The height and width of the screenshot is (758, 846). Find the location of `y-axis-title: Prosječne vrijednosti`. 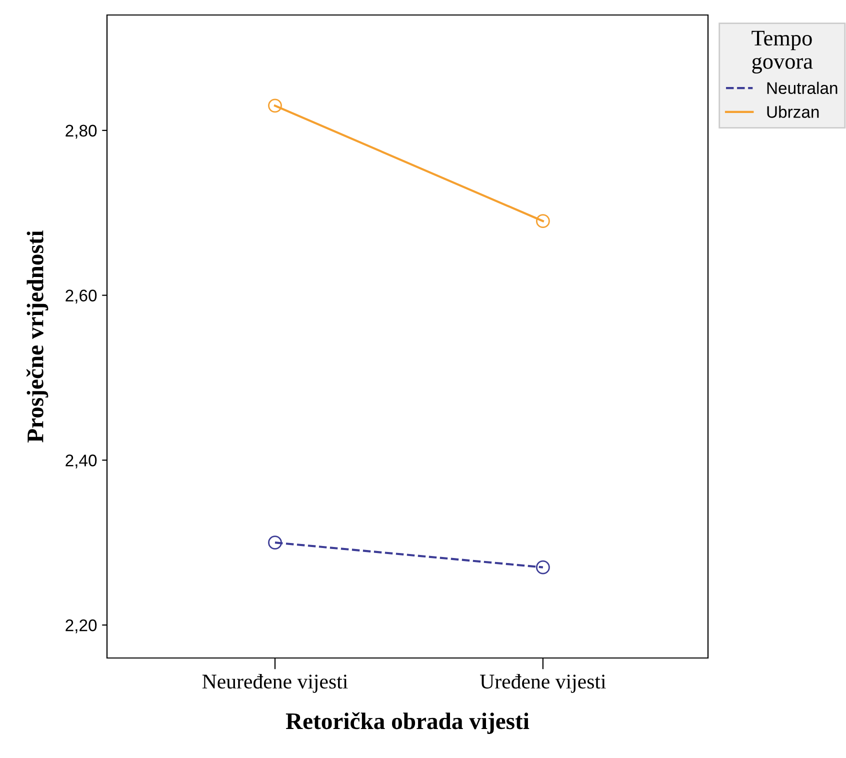

y-axis-title: Prosječne vrijednosti is located at coordinates (37, 336).